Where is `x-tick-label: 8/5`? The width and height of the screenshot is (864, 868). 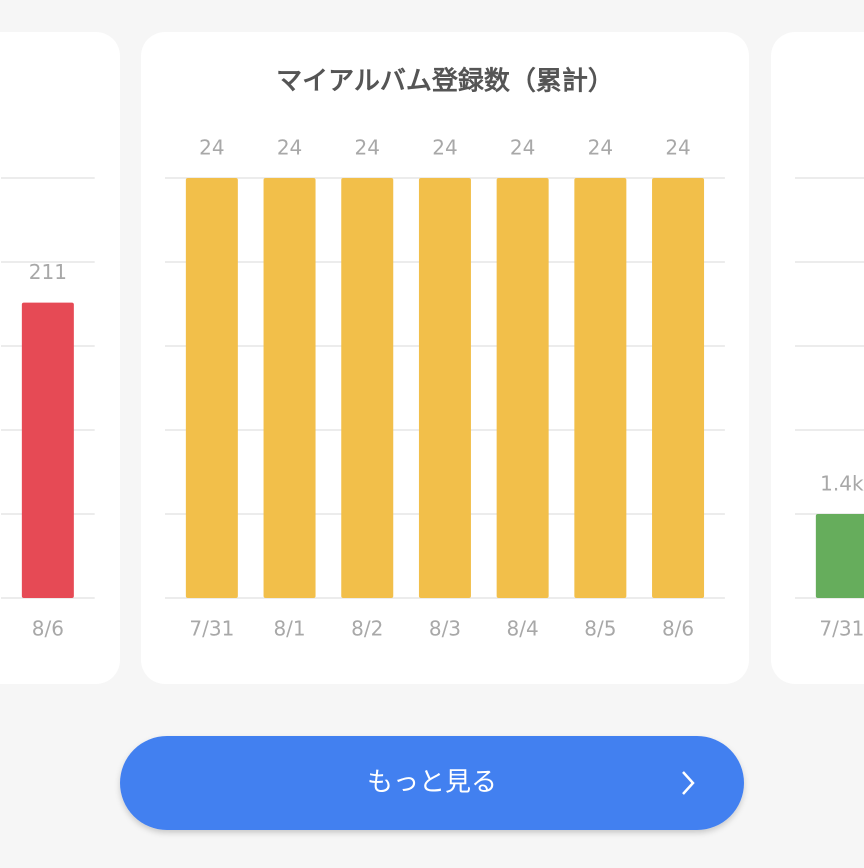
x-tick-label: 8/5 is located at coordinates (600, 629).